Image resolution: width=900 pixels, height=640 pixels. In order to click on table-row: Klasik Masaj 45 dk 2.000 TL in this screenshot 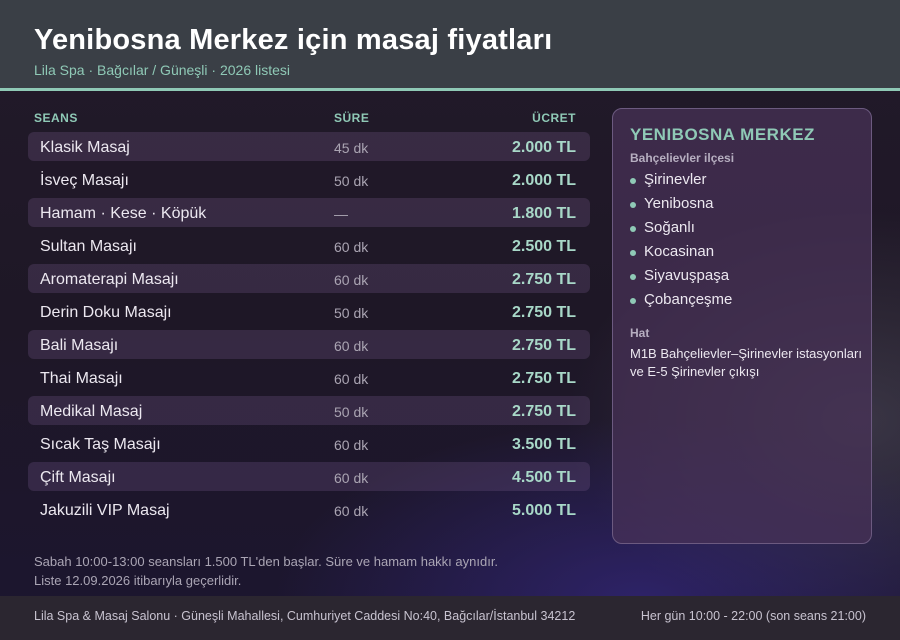, I will do `click(309, 146)`.